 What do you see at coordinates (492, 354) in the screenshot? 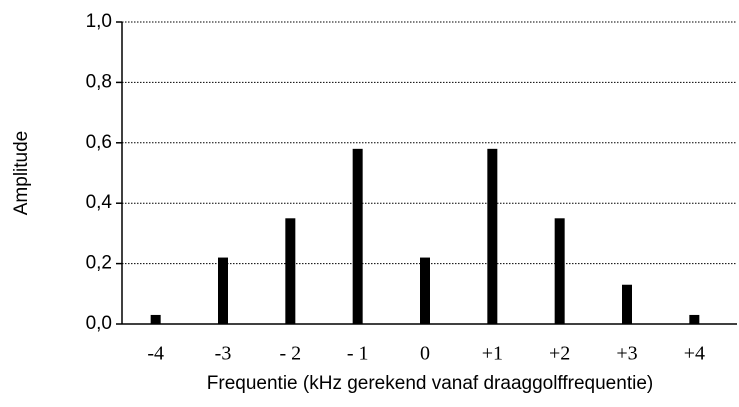
I see `x-tick-label: +1` at bounding box center [492, 354].